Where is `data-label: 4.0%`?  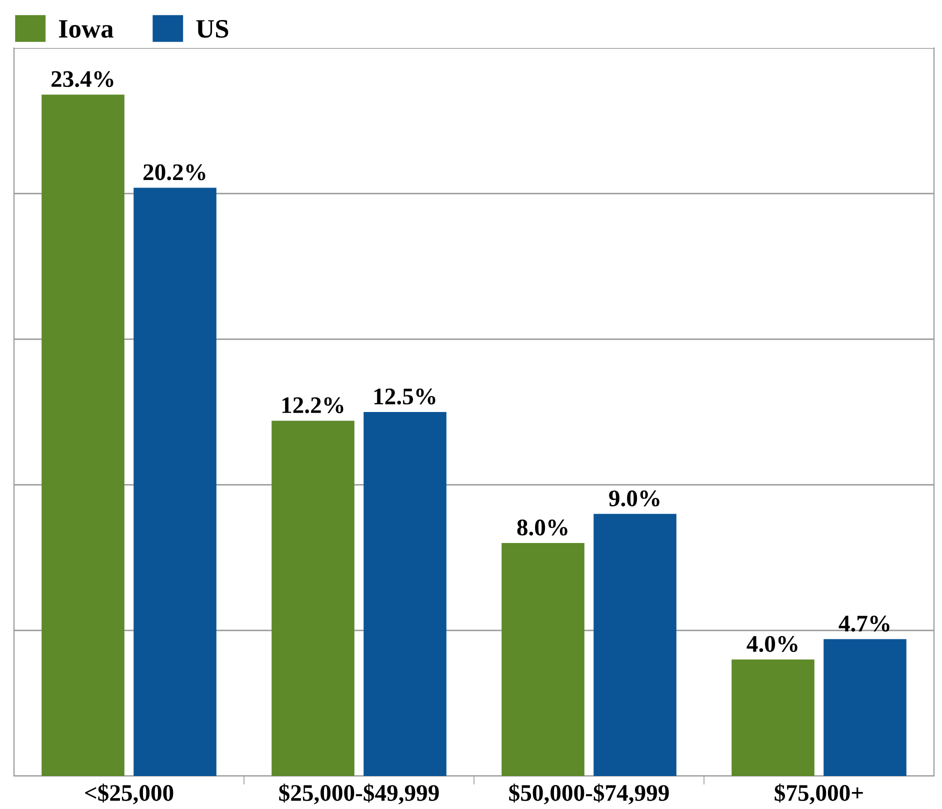 data-label: 4.0% is located at coordinates (772, 644).